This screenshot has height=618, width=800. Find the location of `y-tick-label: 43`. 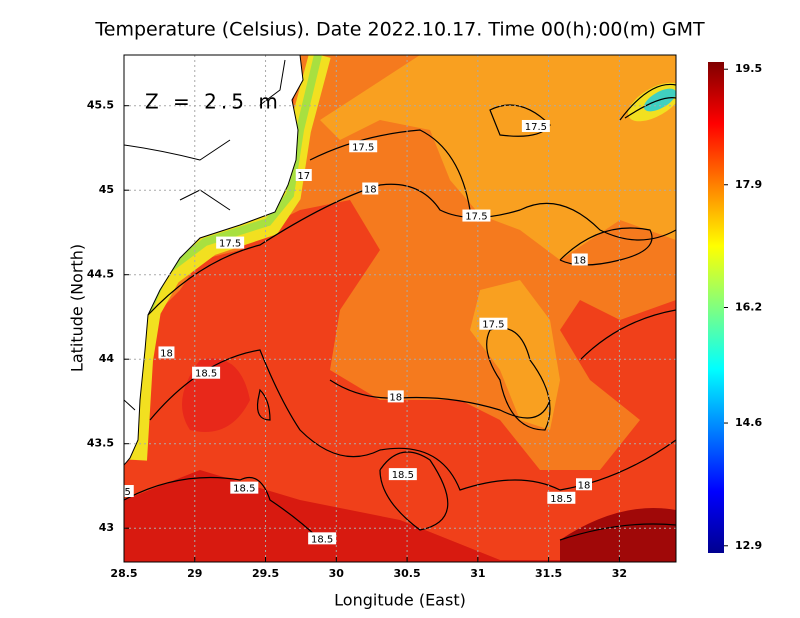

y-tick-label: 43 is located at coordinates (106, 527).